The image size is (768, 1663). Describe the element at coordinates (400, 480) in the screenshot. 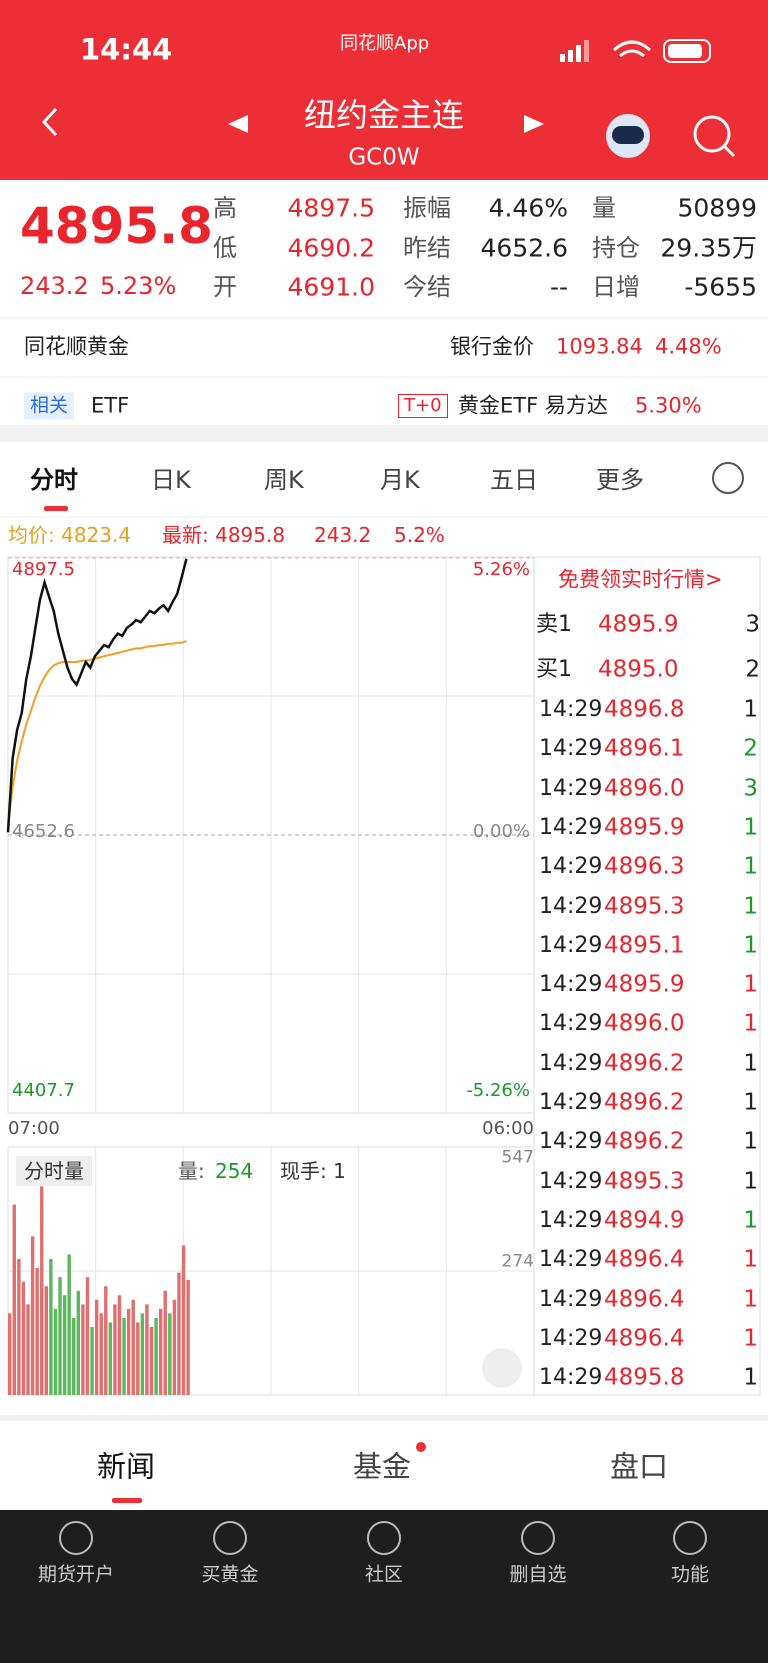

I see `tab: 月K` at that location.